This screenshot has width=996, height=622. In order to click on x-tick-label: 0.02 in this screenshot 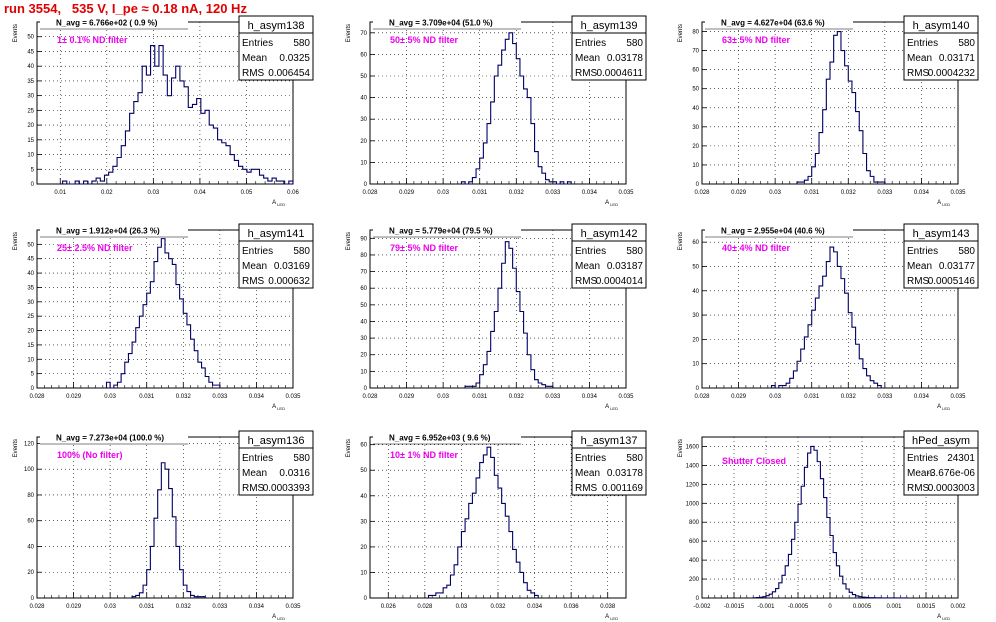, I will do `click(107, 193)`.